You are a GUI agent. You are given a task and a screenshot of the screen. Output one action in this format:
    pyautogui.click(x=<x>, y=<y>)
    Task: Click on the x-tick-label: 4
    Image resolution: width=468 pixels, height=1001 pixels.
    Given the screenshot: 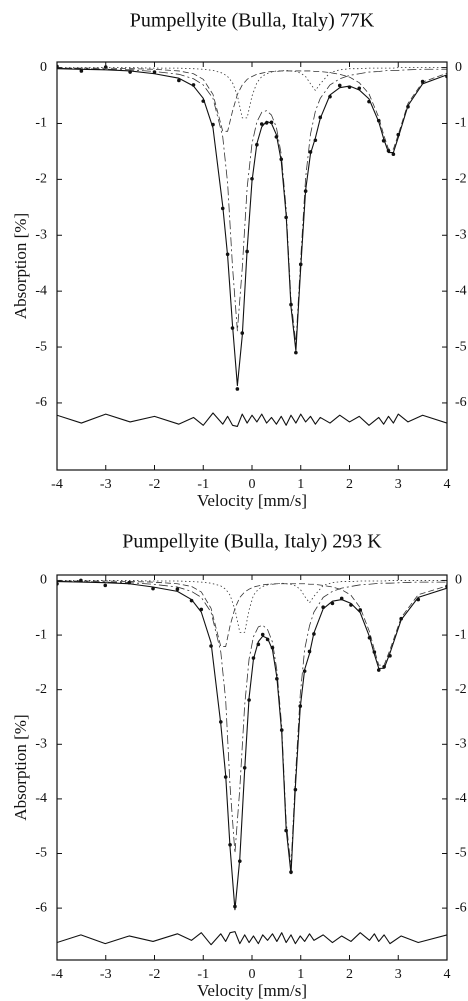 What is the action you would take?
    pyautogui.click(x=447, y=484)
    